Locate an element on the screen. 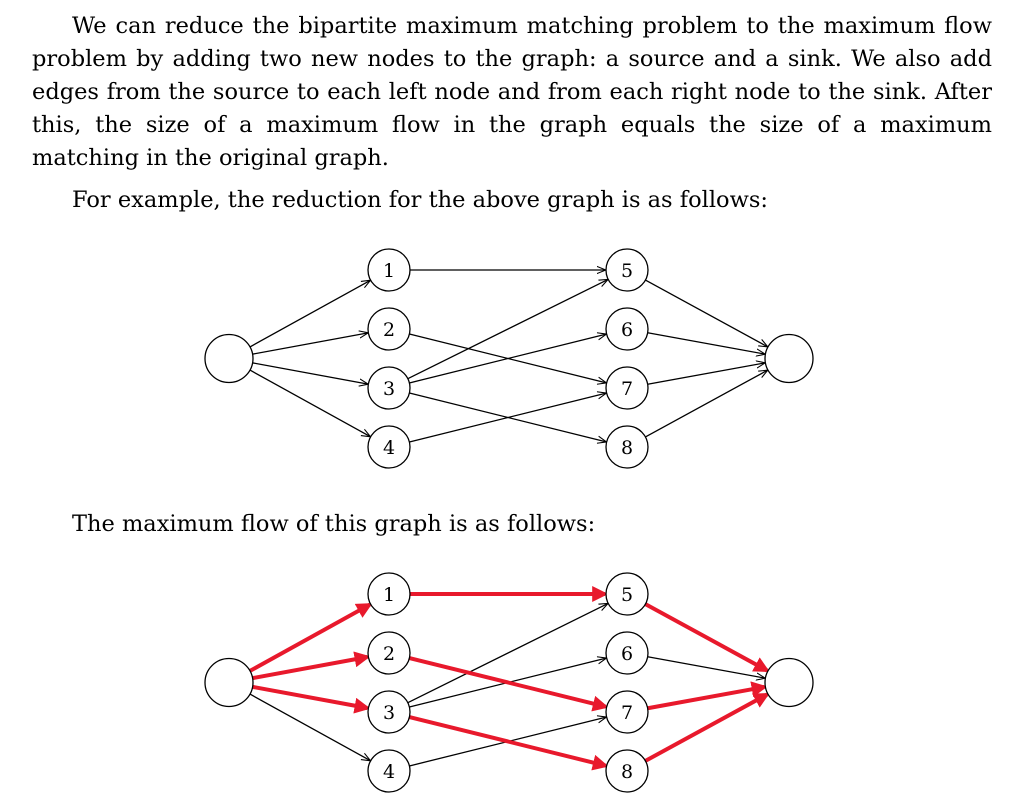  flow-sink-node is located at coordinates (789, 682).